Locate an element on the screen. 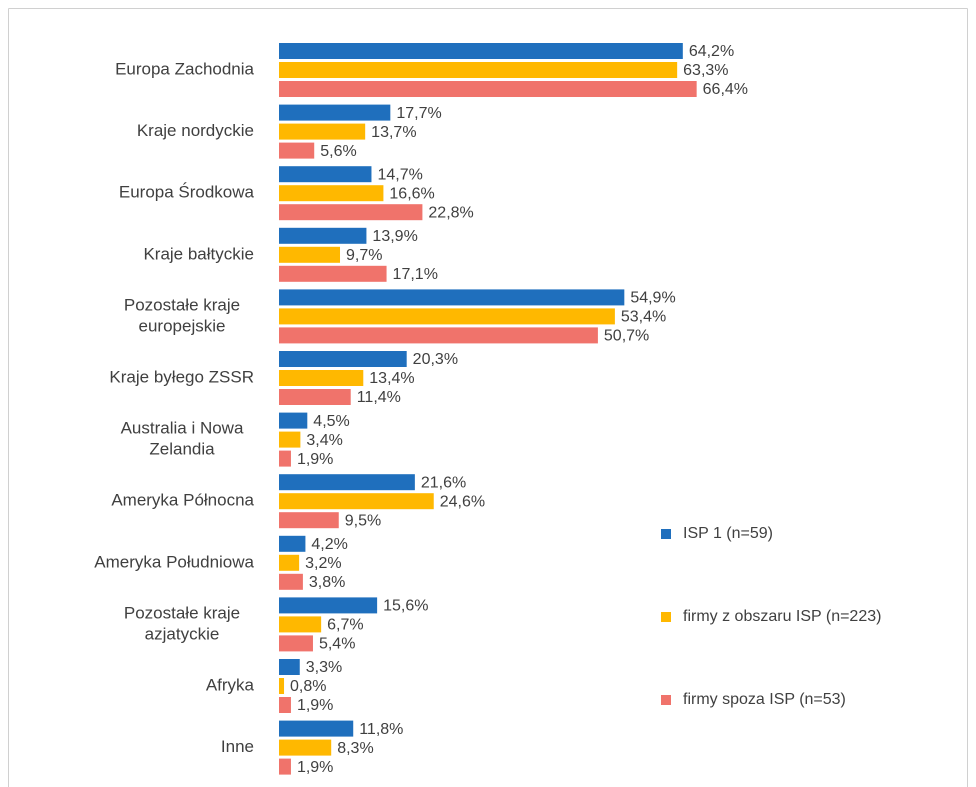 This screenshot has width=976, height=787. value-label: 13,9% is located at coordinates (394, 236).